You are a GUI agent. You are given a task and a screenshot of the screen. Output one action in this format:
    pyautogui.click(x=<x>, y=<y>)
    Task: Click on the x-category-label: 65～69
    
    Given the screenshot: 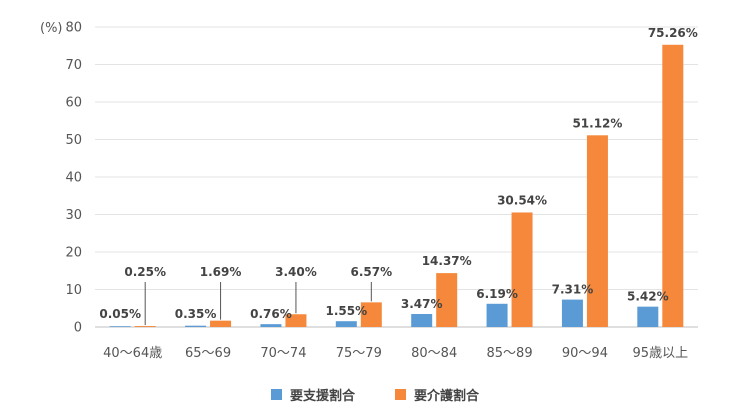 What is the action you would take?
    pyautogui.click(x=208, y=353)
    